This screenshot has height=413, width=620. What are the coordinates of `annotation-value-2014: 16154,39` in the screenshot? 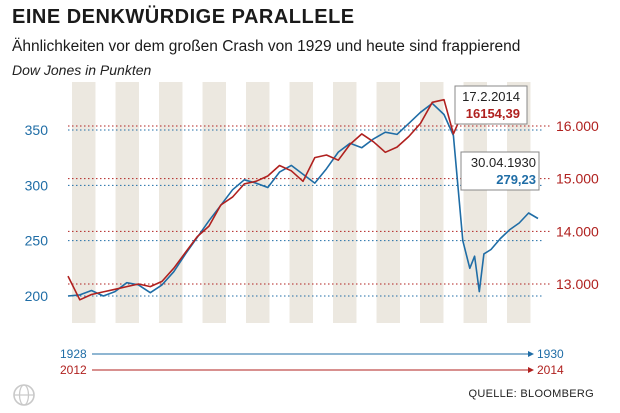 It's located at (493, 113).